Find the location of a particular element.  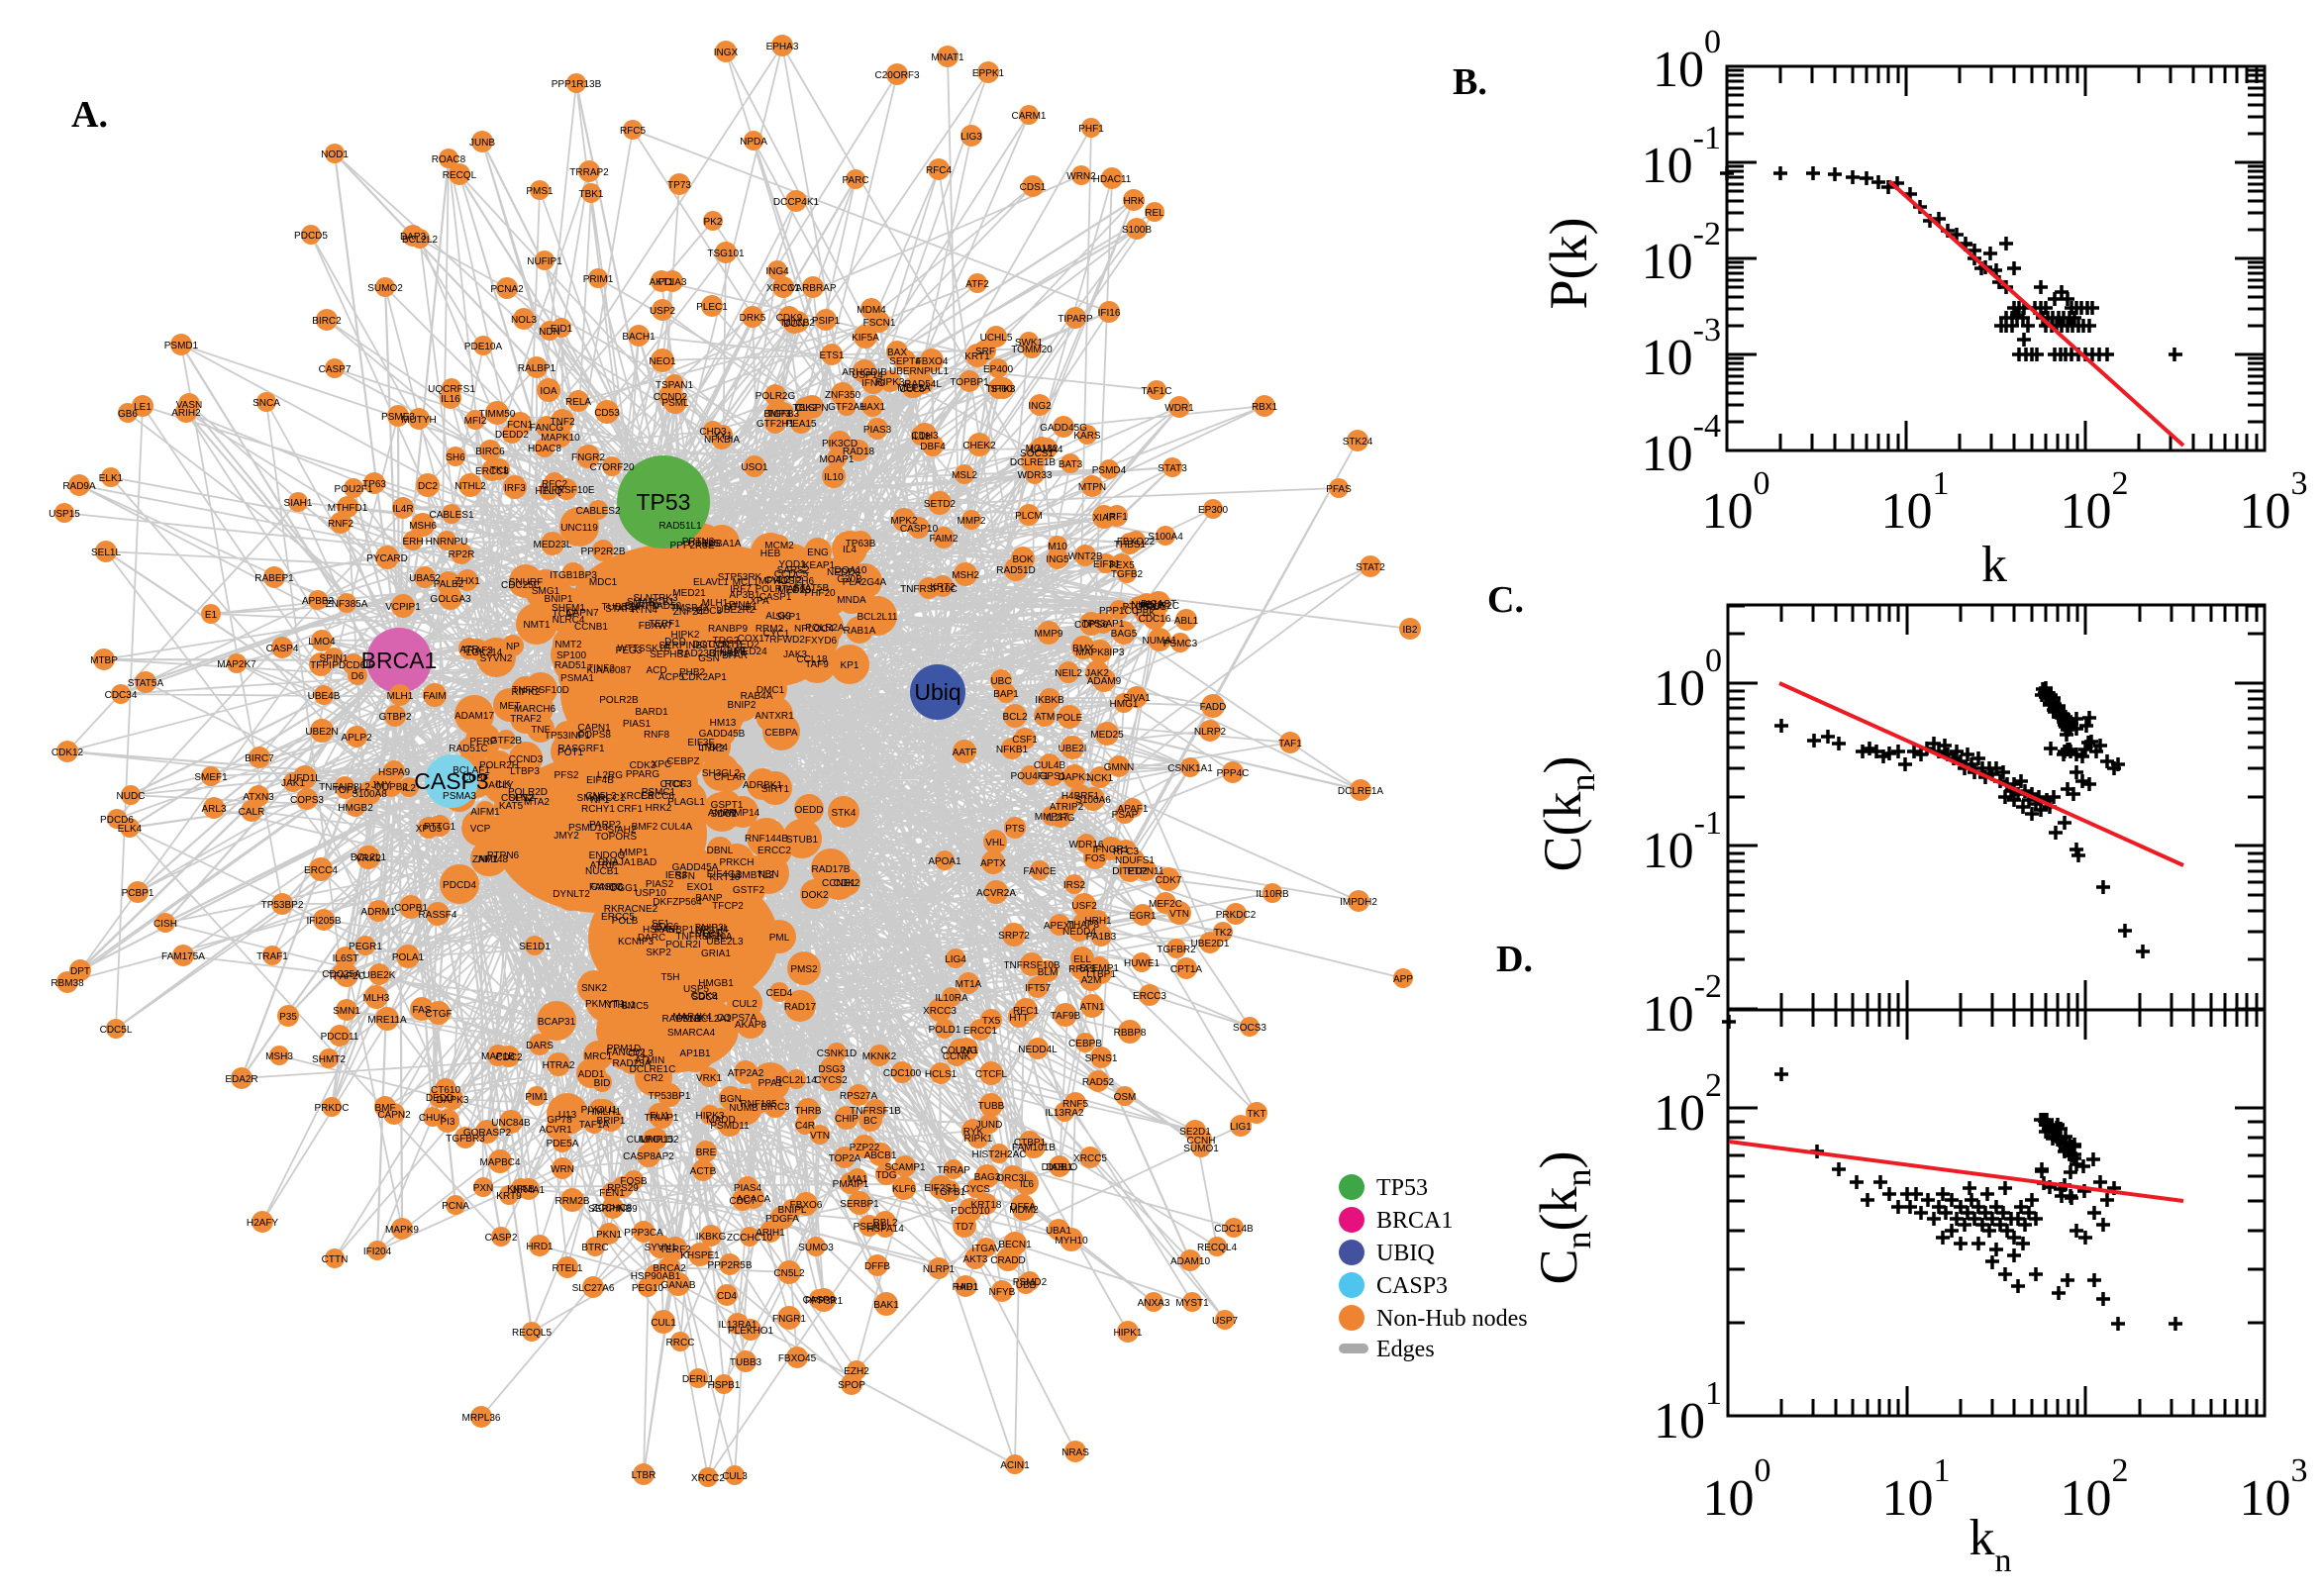

svg-text: PSIP1 is located at coordinates (827, 321).